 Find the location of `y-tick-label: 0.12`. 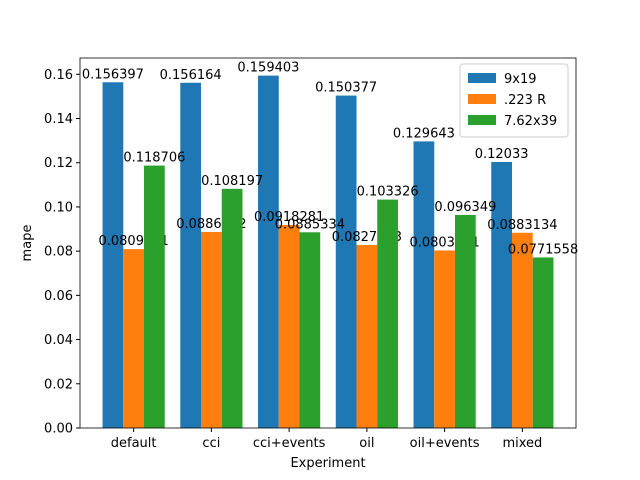

y-tick-label: 0.12 is located at coordinates (58, 163).